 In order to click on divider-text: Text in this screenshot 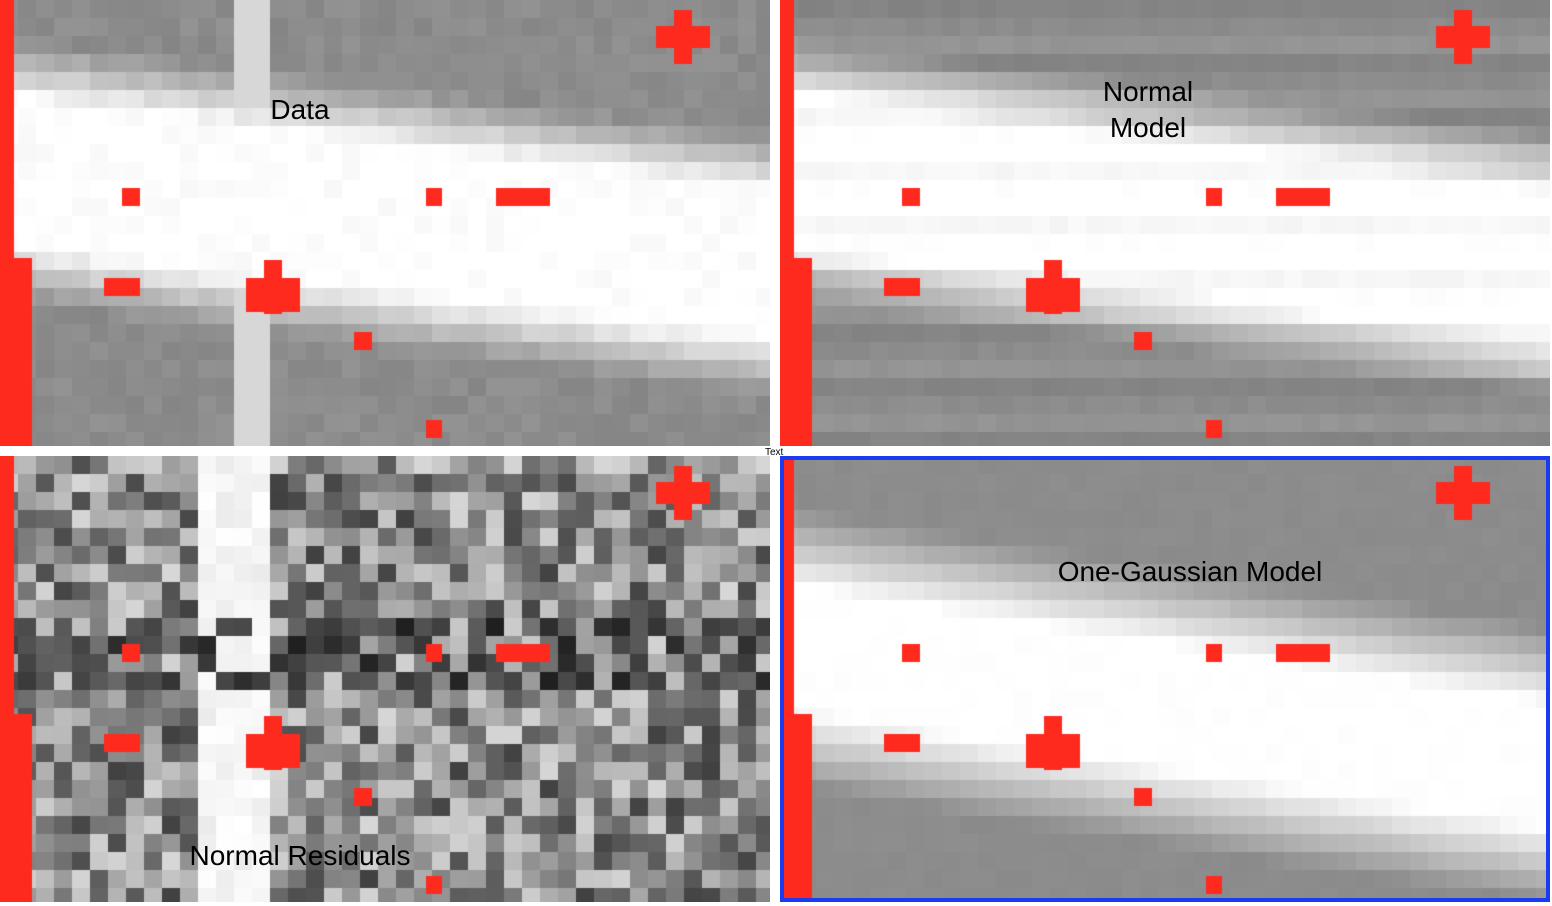, I will do `click(774, 452)`.